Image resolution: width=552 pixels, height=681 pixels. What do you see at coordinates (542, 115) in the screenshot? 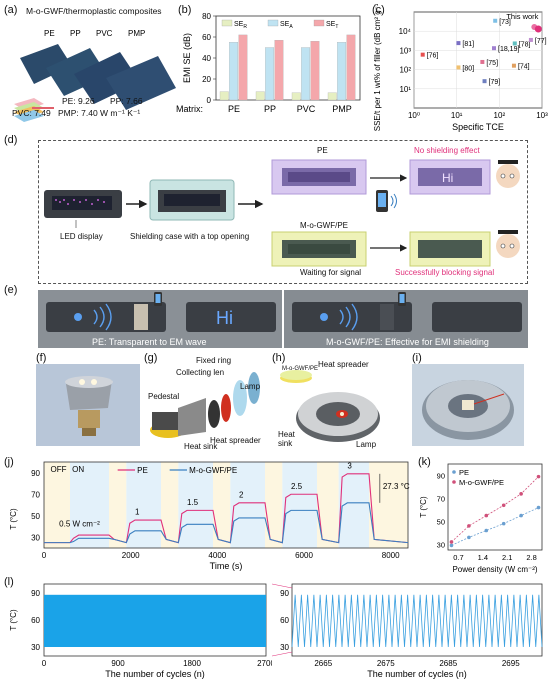
I see `xtick-label-c: 10³` at bounding box center [542, 115].